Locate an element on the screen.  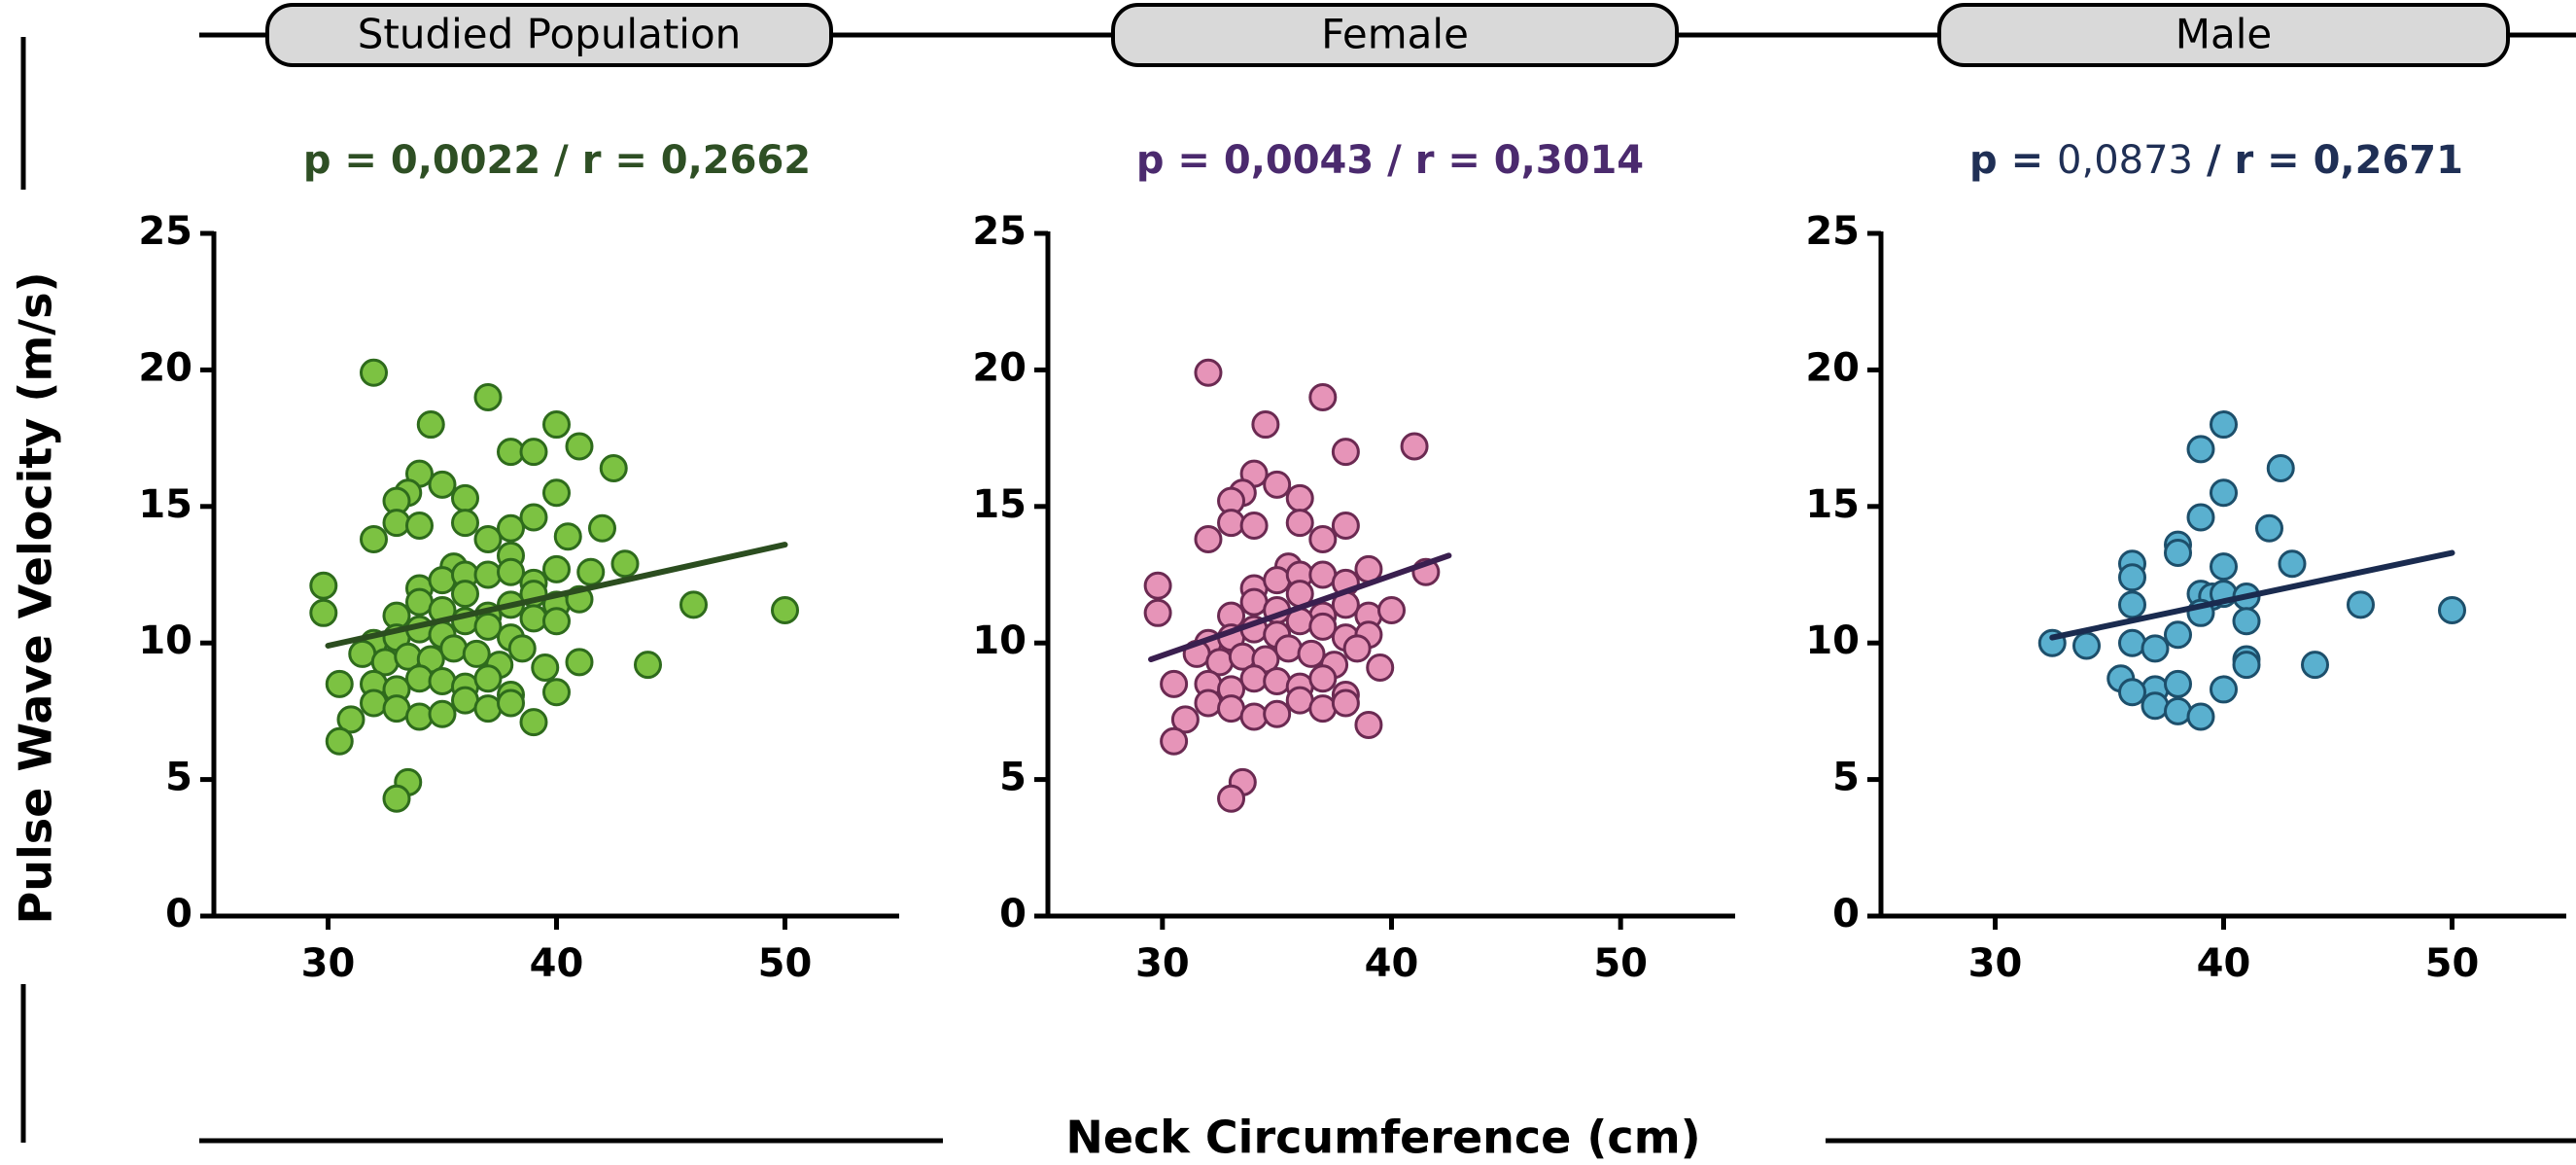
panel-title-pill is located at coordinates (549, 35).